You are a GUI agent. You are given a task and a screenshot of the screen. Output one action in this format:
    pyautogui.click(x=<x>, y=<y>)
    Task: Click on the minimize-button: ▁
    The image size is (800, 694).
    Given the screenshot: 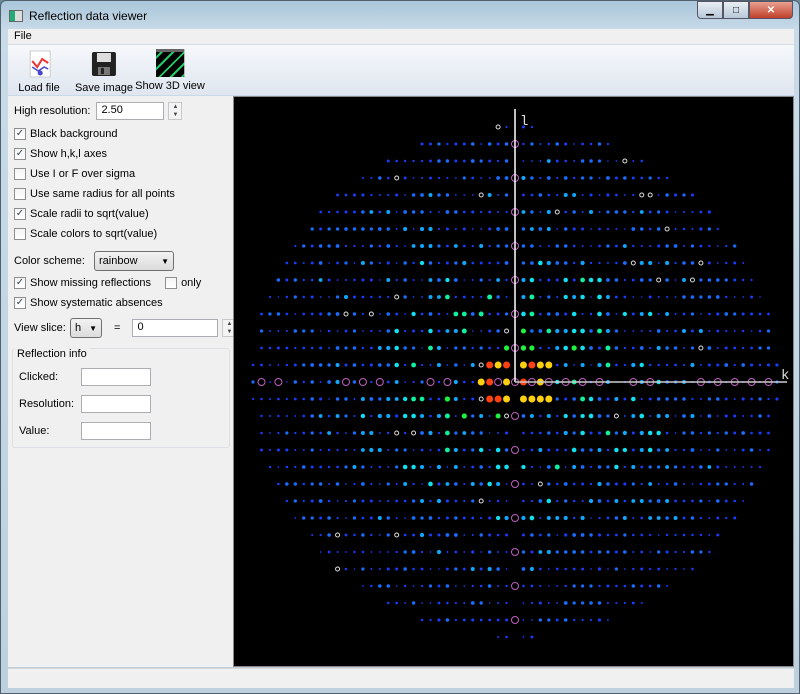 What is the action you would take?
    pyautogui.click(x=710, y=10)
    